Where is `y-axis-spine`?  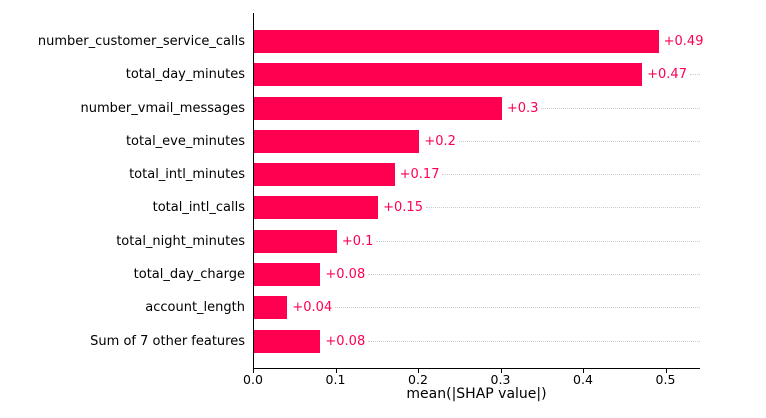
y-axis-spine is located at coordinates (254, 190).